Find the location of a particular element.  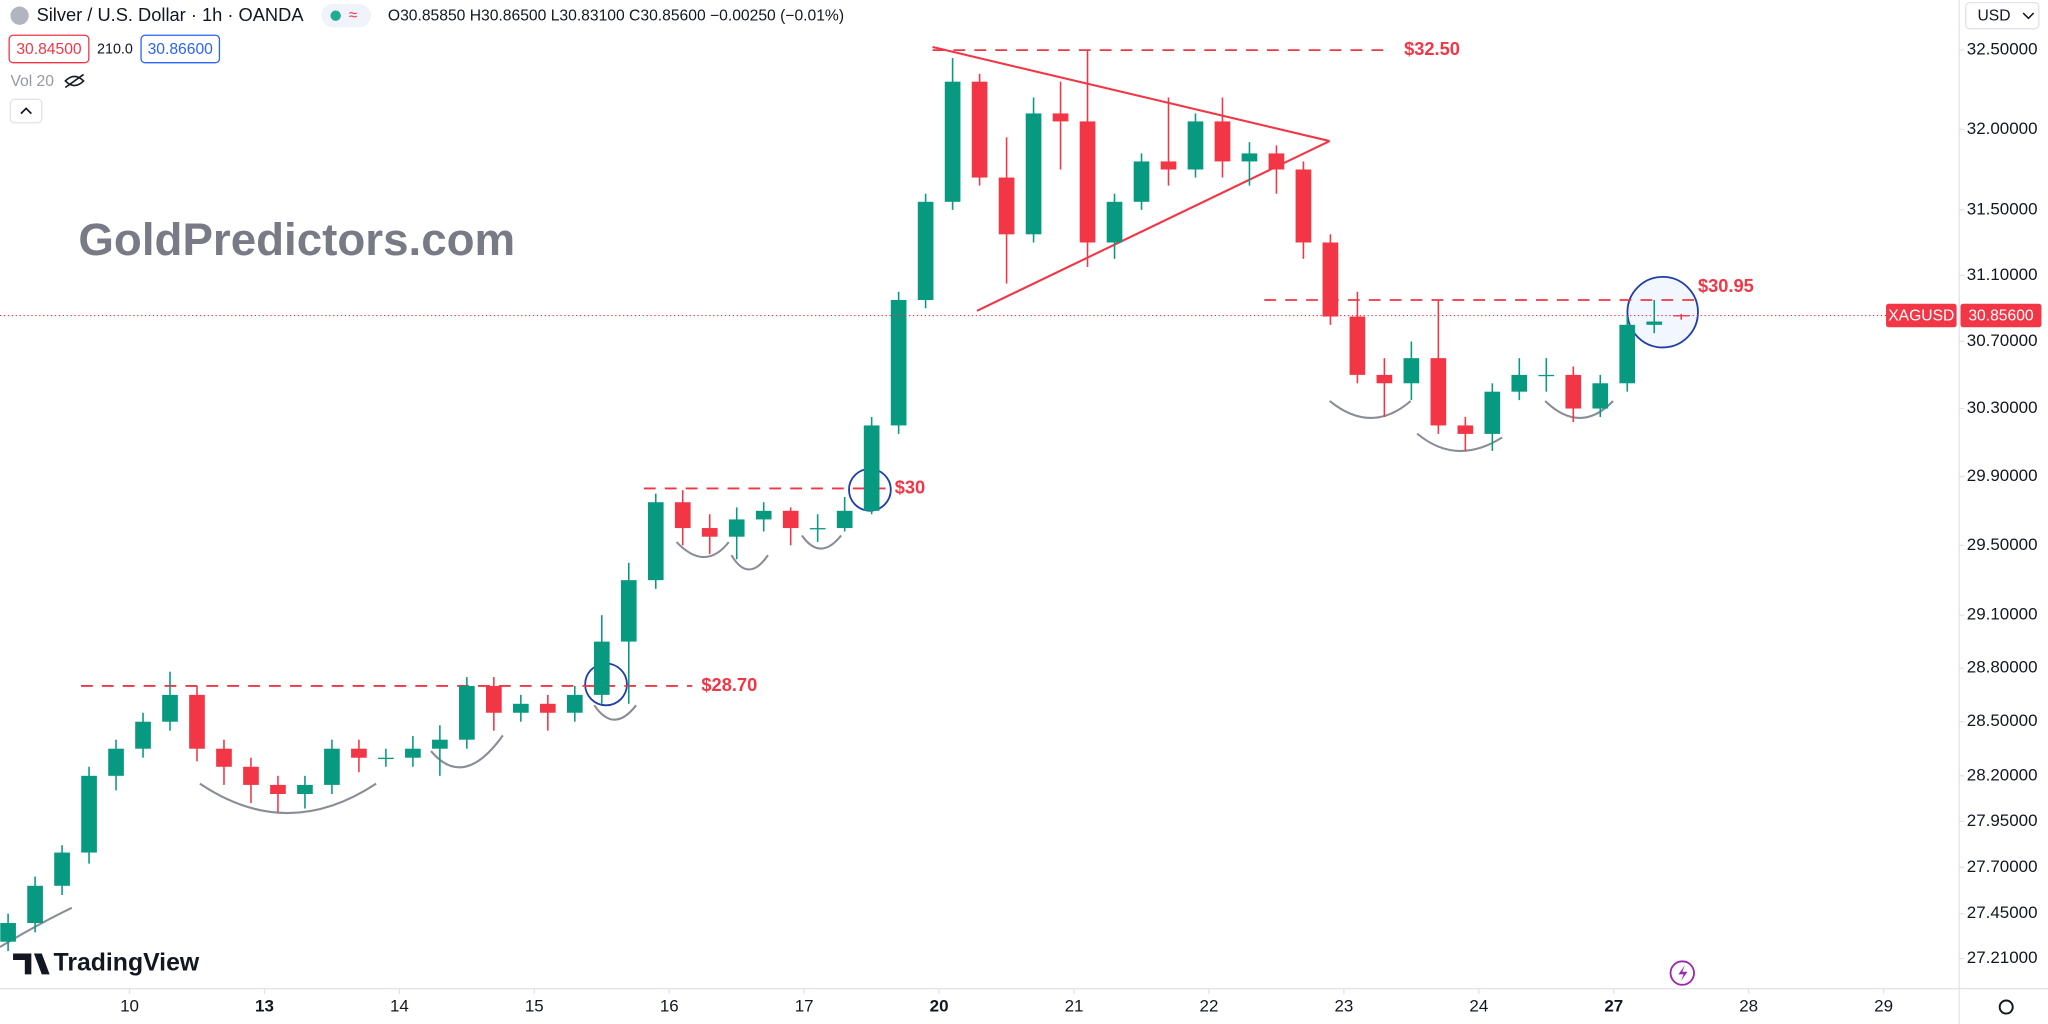

x-tick-label: 15 is located at coordinates (534, 1006).